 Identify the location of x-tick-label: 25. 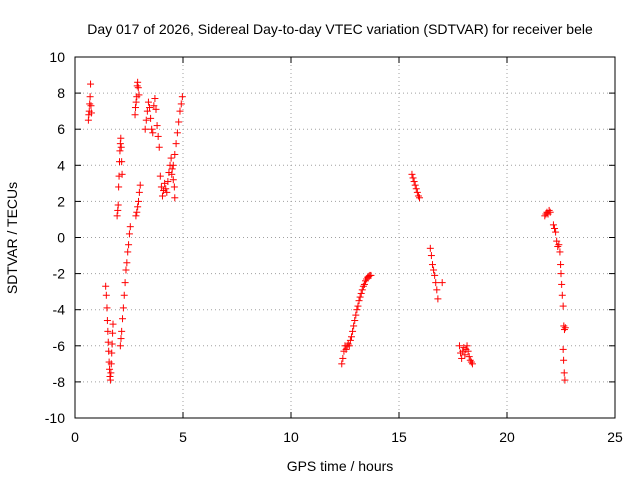
(615, 437).